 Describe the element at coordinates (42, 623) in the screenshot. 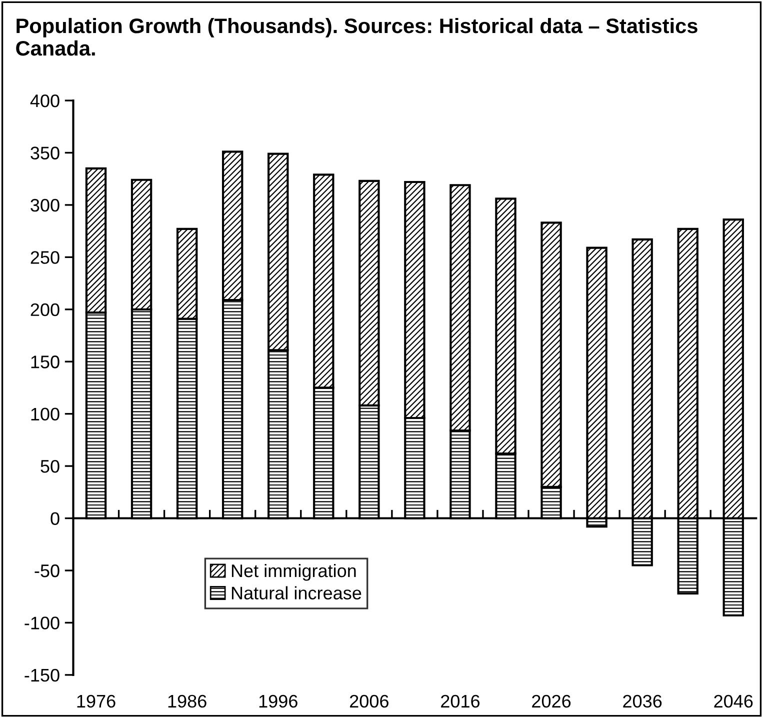

I see `y-tick-label: -100` at that location.